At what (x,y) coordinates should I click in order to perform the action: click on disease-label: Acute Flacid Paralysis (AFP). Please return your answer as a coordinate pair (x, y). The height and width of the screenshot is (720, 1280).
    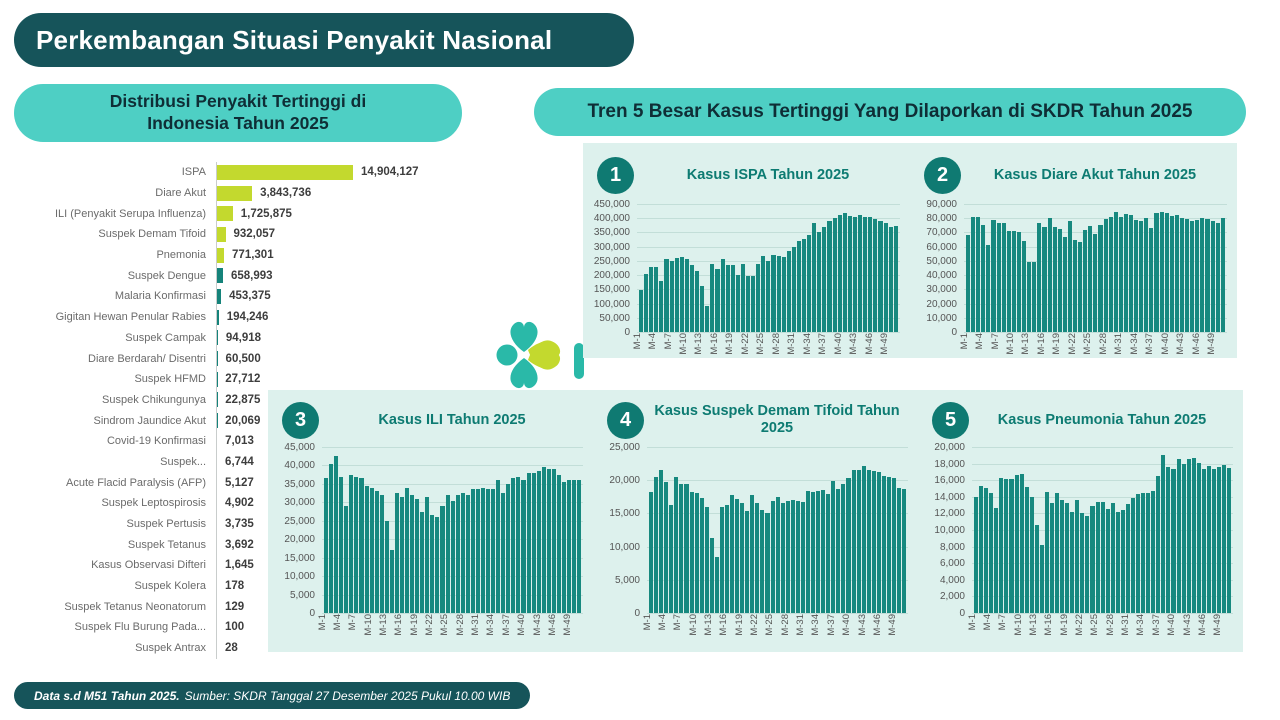
    Looking at the image, I should click on (136, 482).